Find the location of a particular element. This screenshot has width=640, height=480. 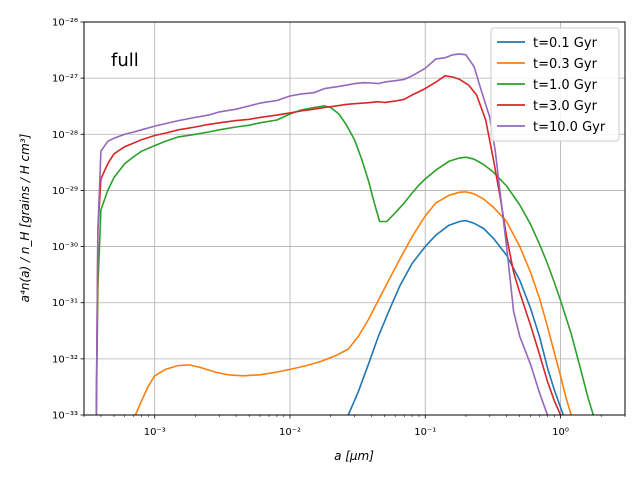

x-tick-label: 10⁻³ is located at coordinates (155, 432).